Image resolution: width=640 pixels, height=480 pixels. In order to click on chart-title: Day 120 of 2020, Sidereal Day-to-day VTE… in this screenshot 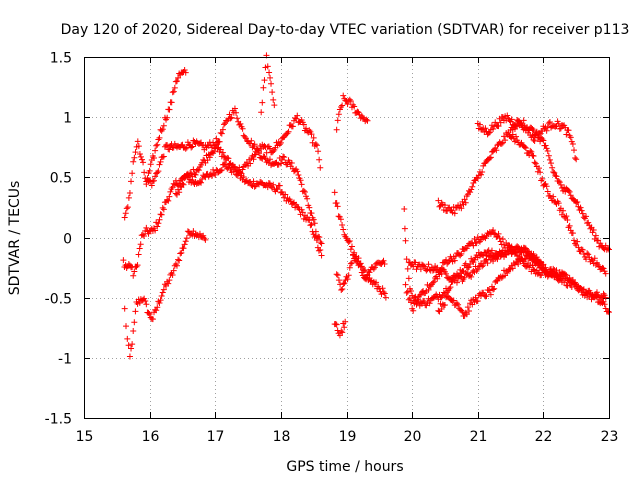, I will do `click(345, 30)`.